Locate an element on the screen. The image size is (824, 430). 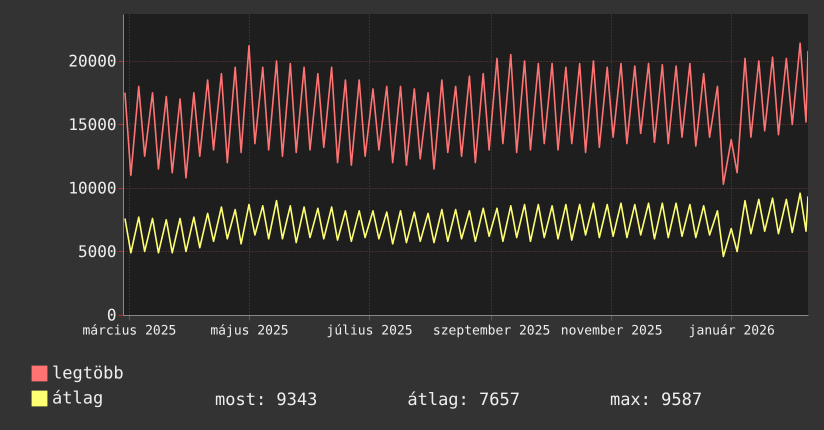
y-tick-label: 20000 is located at coordinates (92, 60).